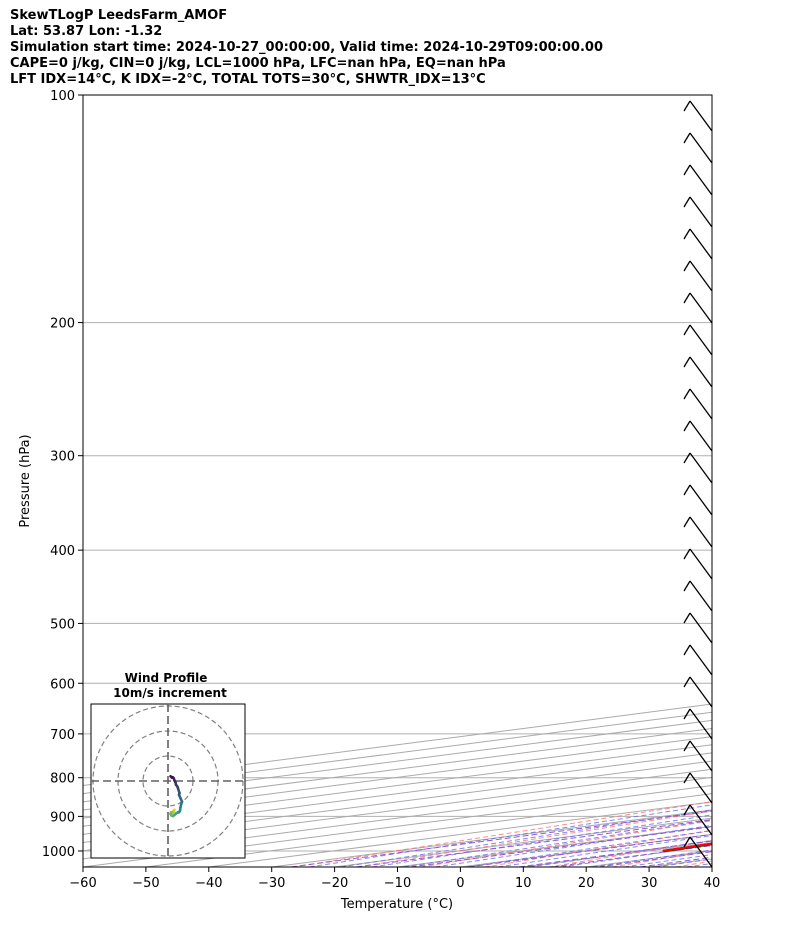 This screenshot has width=794, height=937. I want to click on y-axis-label: Pressure (hPa), so click(25, 480).